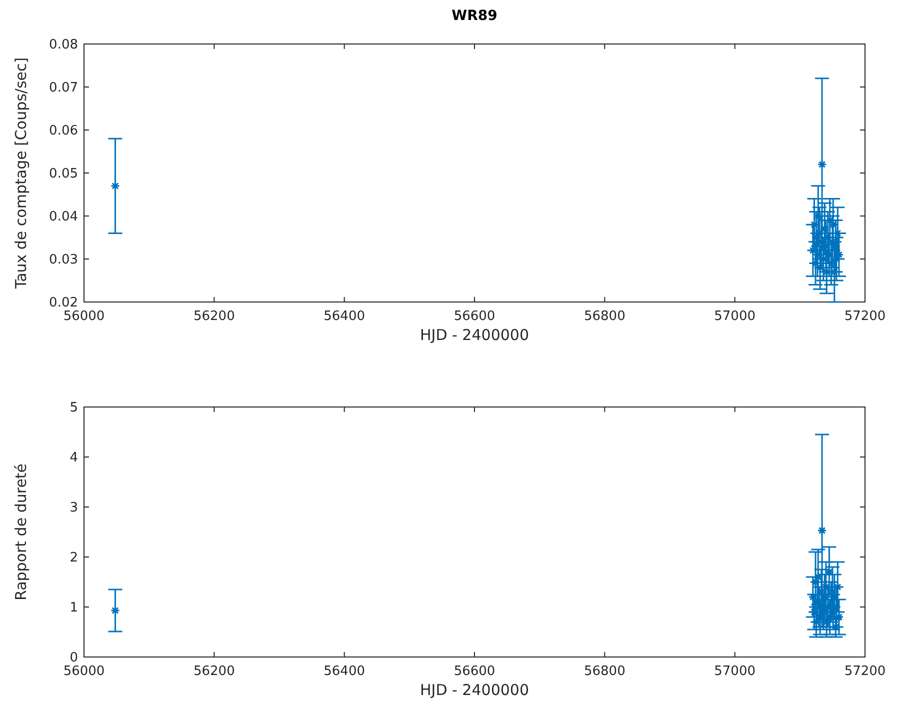 This screenshot has height=720, width=899. What do you see at coordinates (74, 558) in the screenshot?
I see `y-tick-label: 2` at bounding box center [74, 558].